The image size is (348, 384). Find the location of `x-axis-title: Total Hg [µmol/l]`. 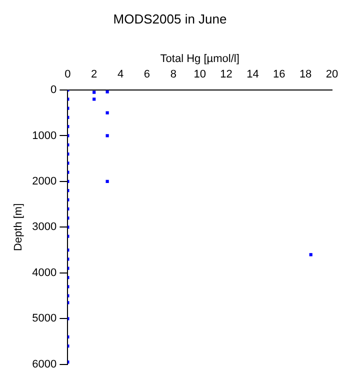

x-axis-title: Total Hg [µmol/l] is located at coordinates (200, 59).